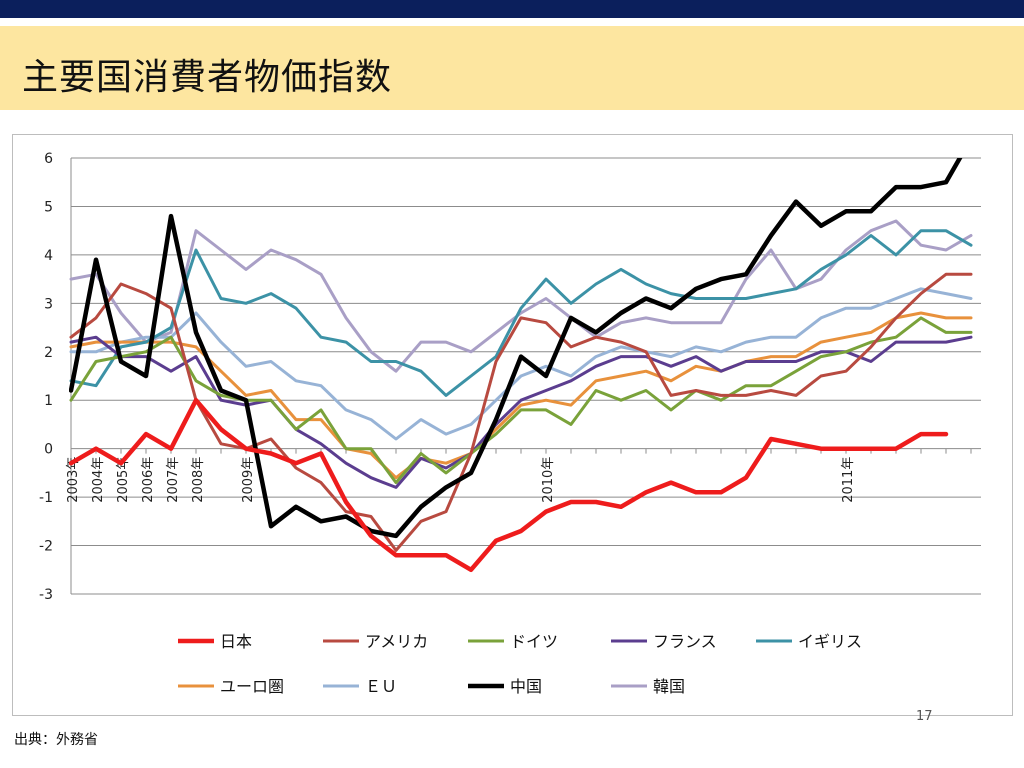  I want to click on legend-label: イギリス, so click(830, 641).